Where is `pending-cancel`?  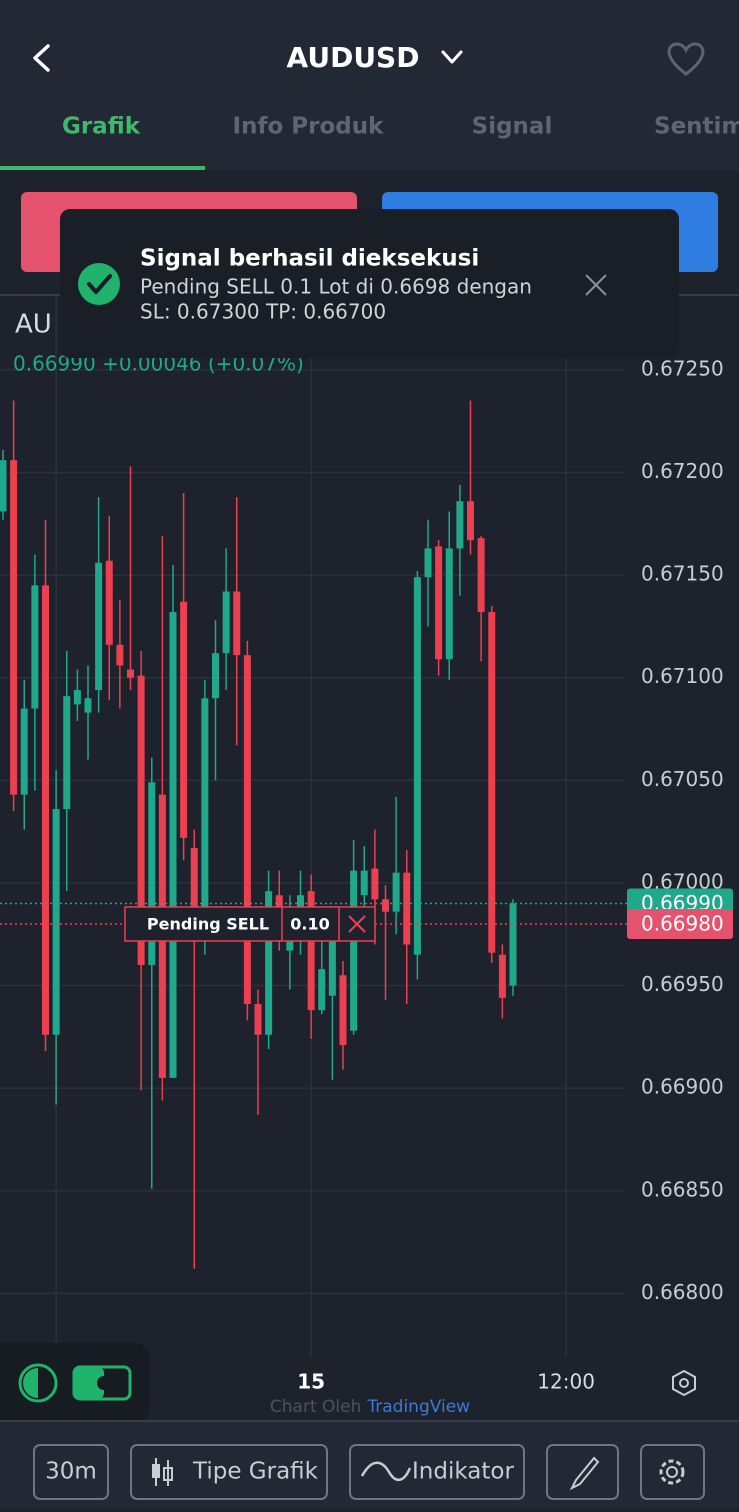 pending-cancel is located at coordinates (357, 924).